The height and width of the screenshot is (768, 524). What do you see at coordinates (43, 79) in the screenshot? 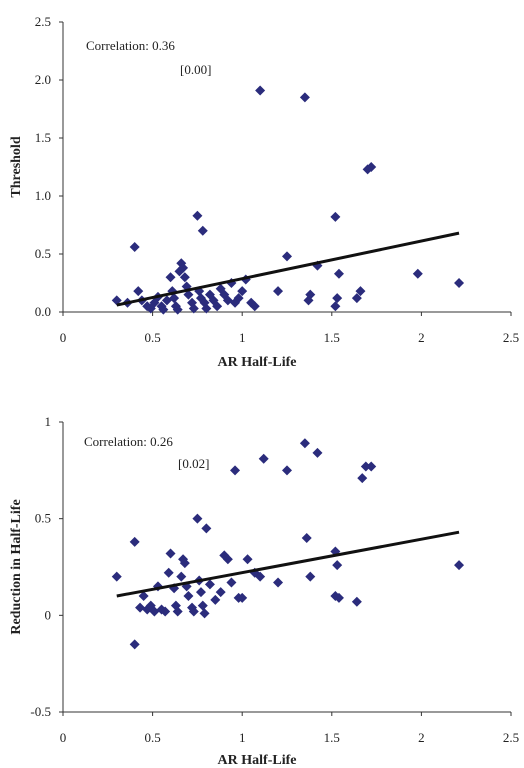
I see `chart1-y-tick-label: 2.0` at bounding box center [43, 79].